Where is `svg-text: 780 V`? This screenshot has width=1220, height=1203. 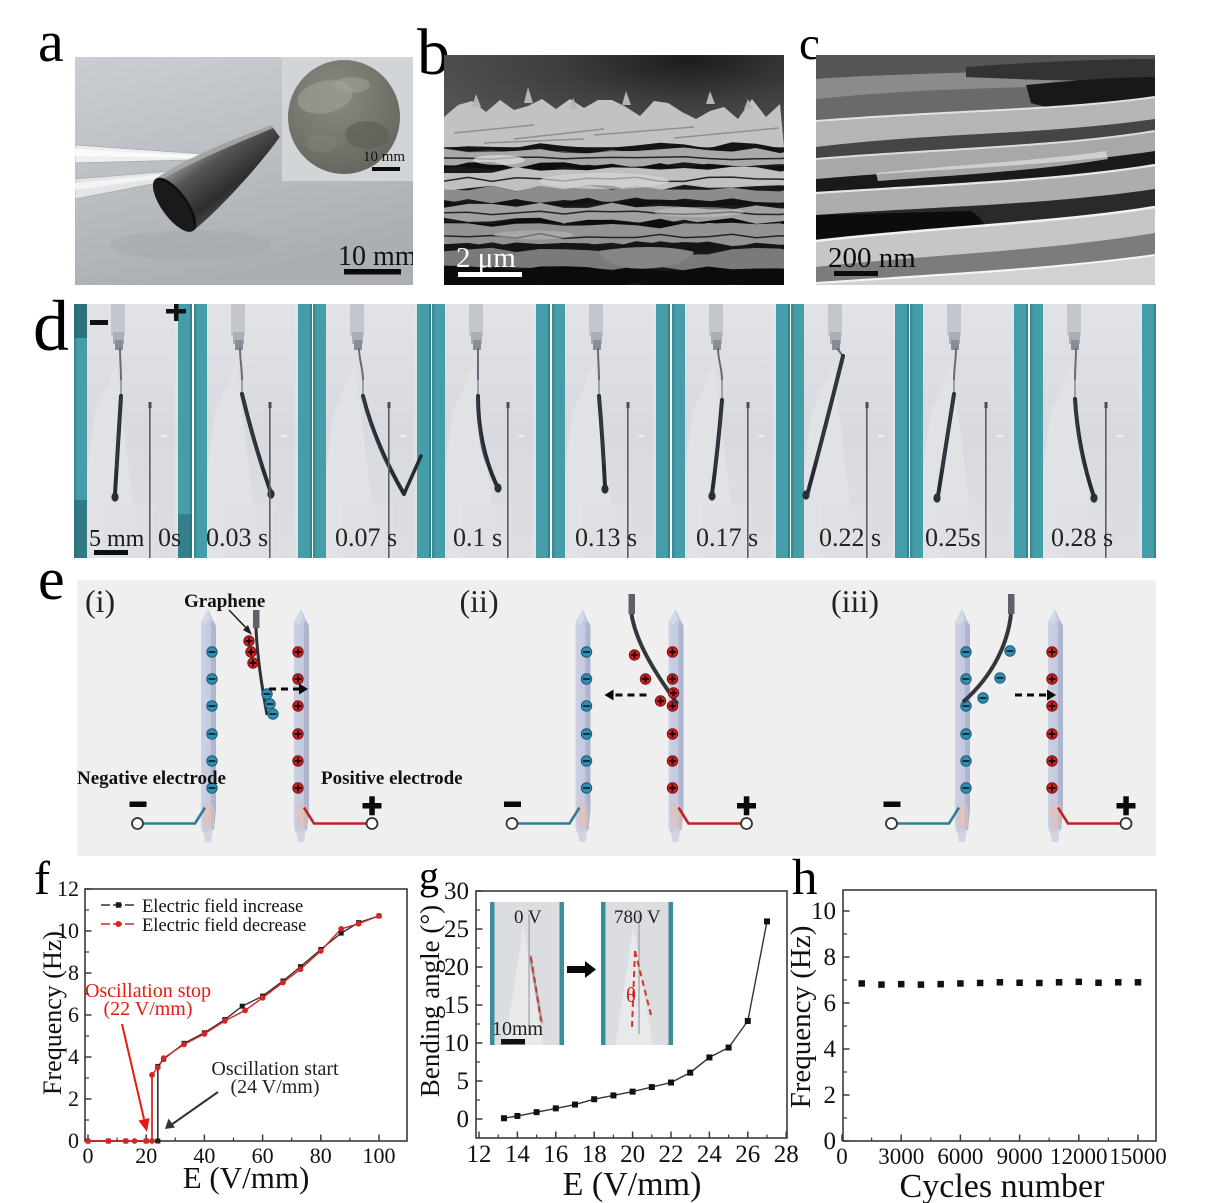
svg-text: 780 V is located at coordinates (637, 917).